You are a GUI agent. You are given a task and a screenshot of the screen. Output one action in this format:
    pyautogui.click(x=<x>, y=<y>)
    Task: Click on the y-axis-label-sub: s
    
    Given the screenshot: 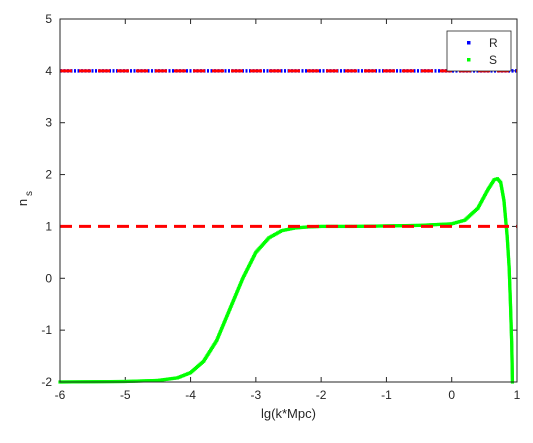 What is the action you would take?
    pyautogui.click(x=29, y=193)
    